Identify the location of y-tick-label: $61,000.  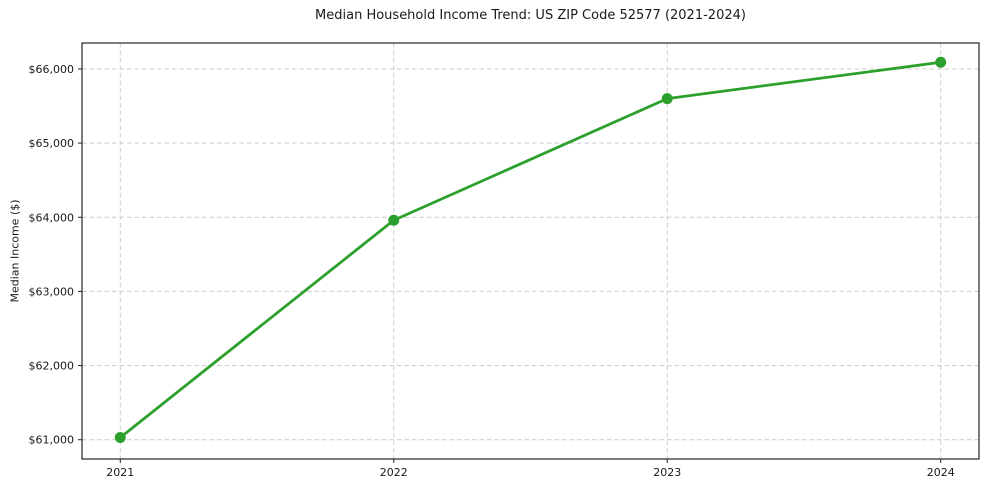
(52, 440).